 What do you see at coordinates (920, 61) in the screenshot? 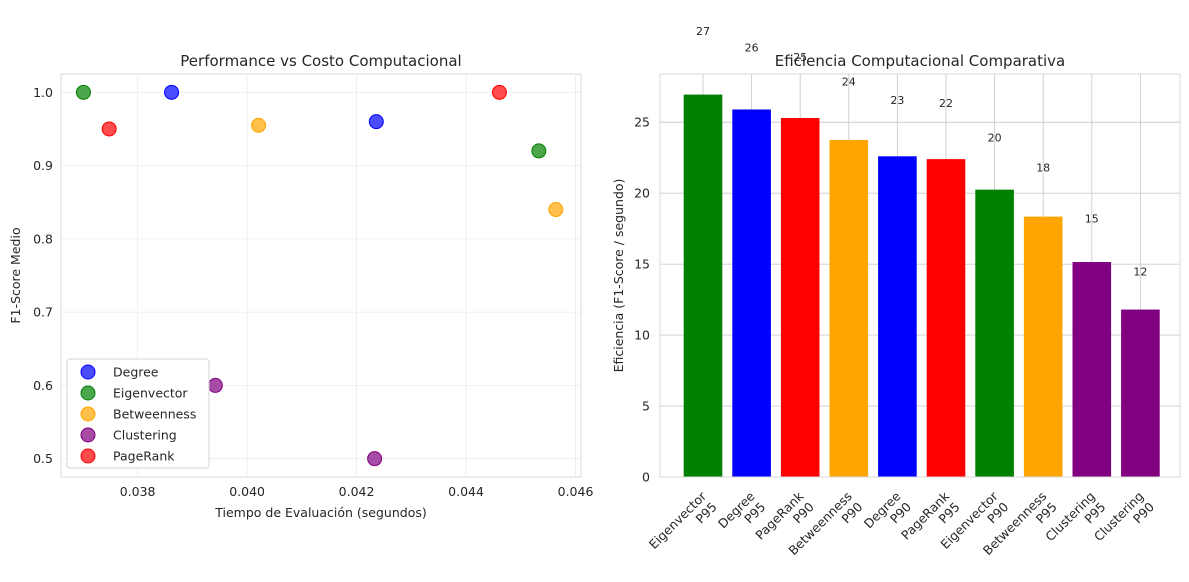
I see `bar-title: Eficiencia Computacional Comparativa` at bounding box center [920, 61].